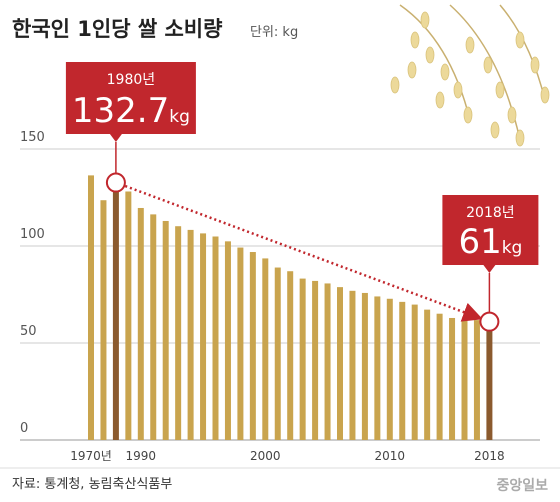 The width and height of the screenshot is (560, 502). I want to click on callout-number: 132.7, so click(120, 111).